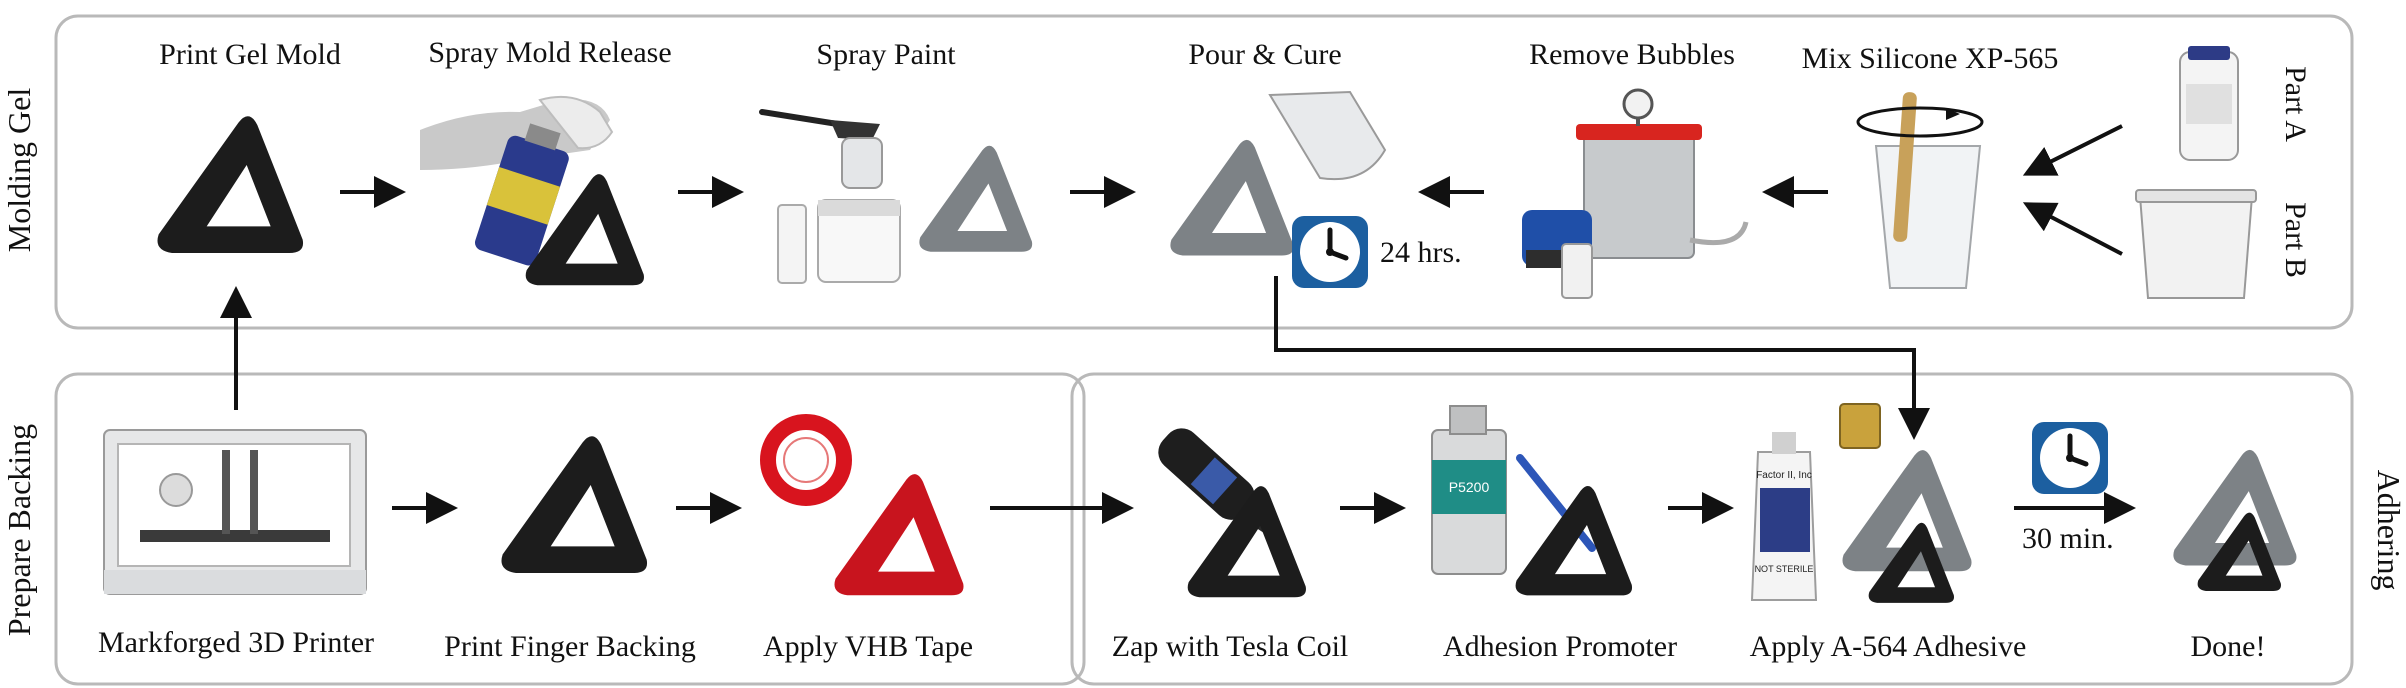 Image resolution: width=2406 pixels, height=688 pixels. What do you see at coordinates (1264, 54) in the screenshot?
I see `step-label-pour-cure: Pour & Cure` at bounding box center [1264, 54].